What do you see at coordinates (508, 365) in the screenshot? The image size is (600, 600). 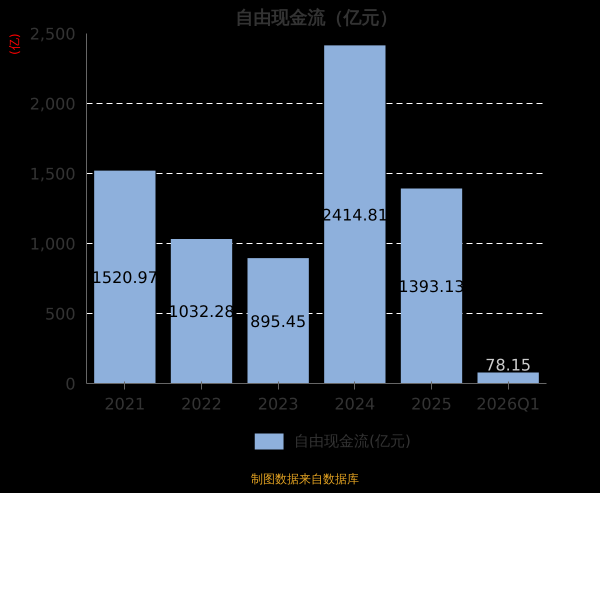 I see `data-label: 78.15` at bounding box center [508, 365].